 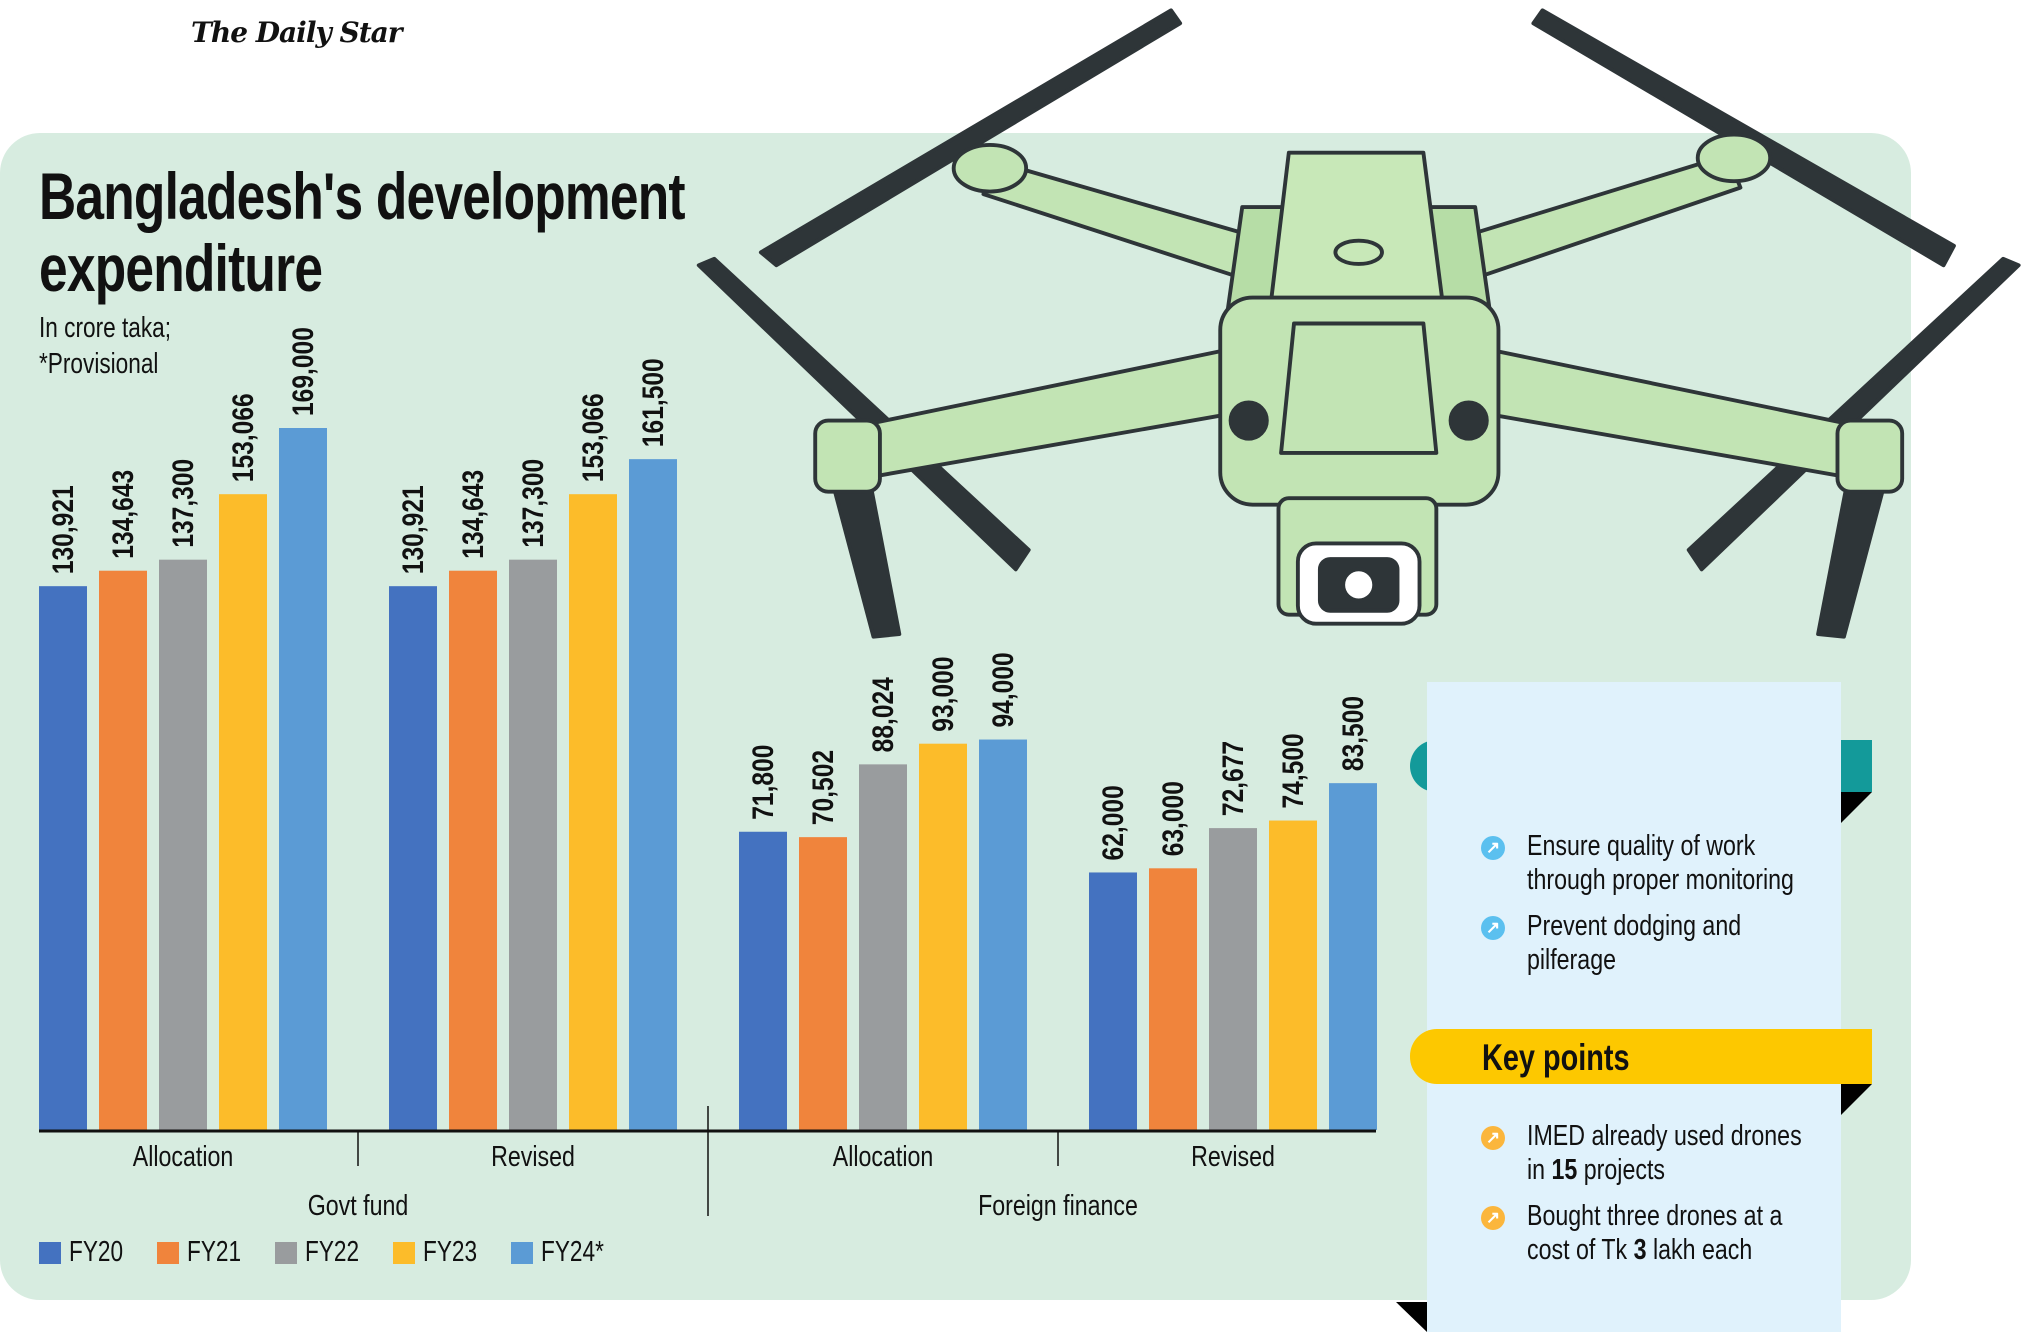 I want to click on legend-item: FY22, so click(x=320, y=1252).